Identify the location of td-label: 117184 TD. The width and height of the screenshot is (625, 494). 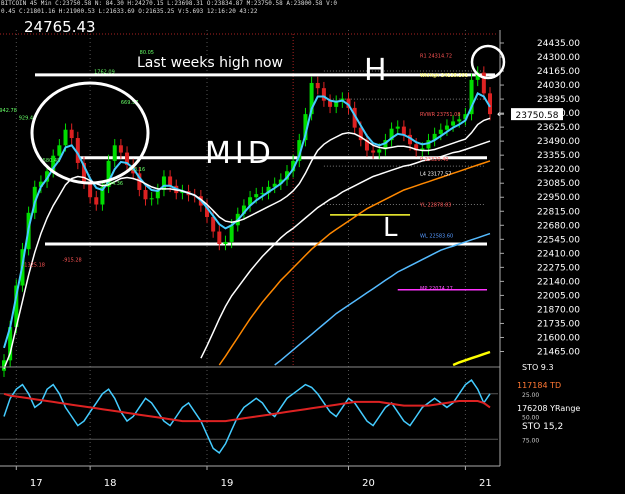
(539, 385).